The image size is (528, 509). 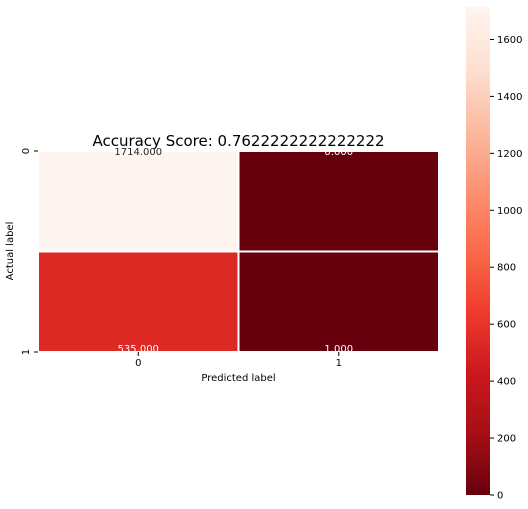 What do you see at coordinates (338, 152) in the screenshot?
I see `heatmap-cell-label: 0.000` at bounding box center [338, 152].